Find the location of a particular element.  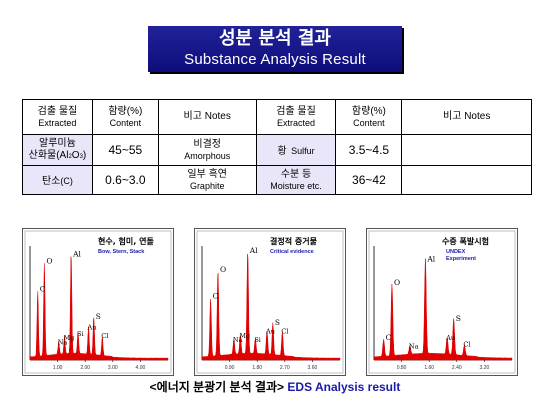

x-tick-label: 3.00 is located at coordinates (113, 368).